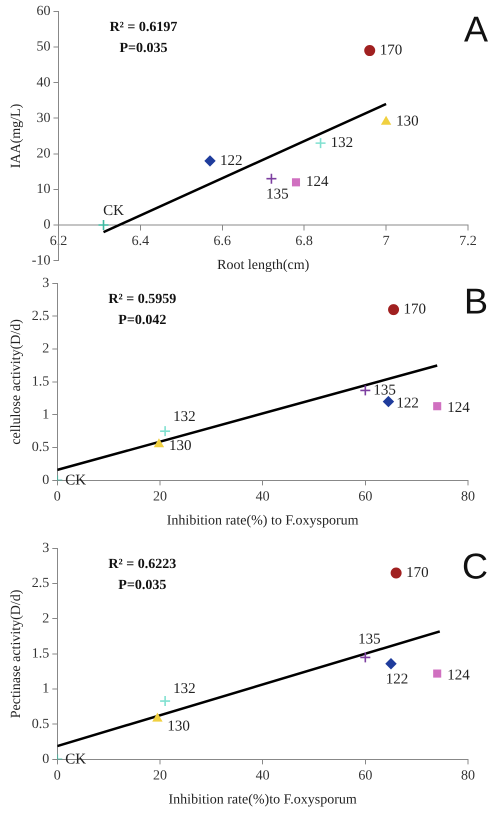 The image size is (498, 816). Describe the element at coordinates (43, 47) in the screenshot. I see `y-tick-label: 50` at that location.